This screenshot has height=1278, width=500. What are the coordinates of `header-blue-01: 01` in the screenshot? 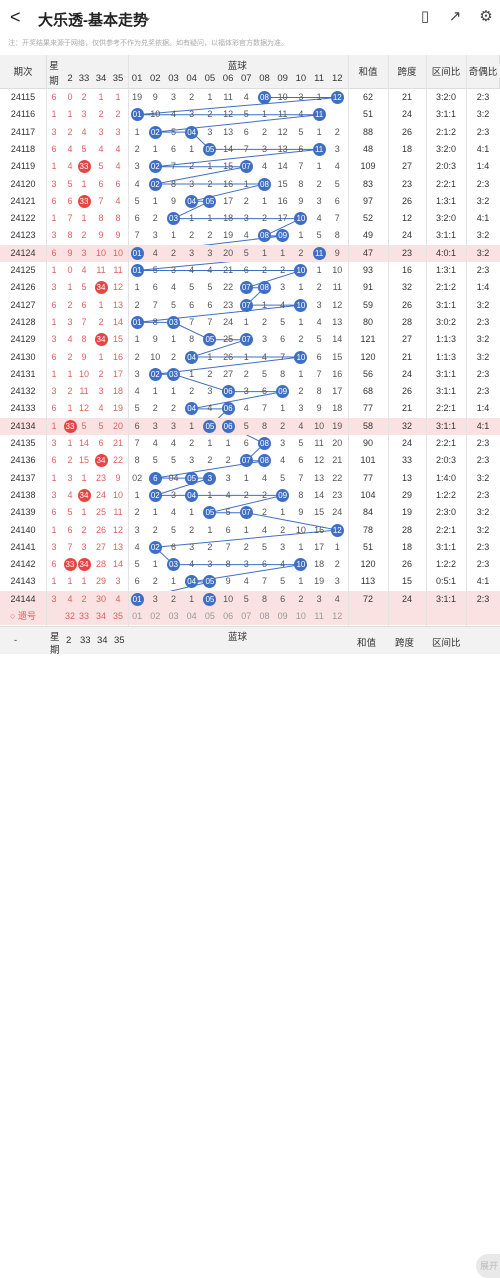 It's located at (137, 78).